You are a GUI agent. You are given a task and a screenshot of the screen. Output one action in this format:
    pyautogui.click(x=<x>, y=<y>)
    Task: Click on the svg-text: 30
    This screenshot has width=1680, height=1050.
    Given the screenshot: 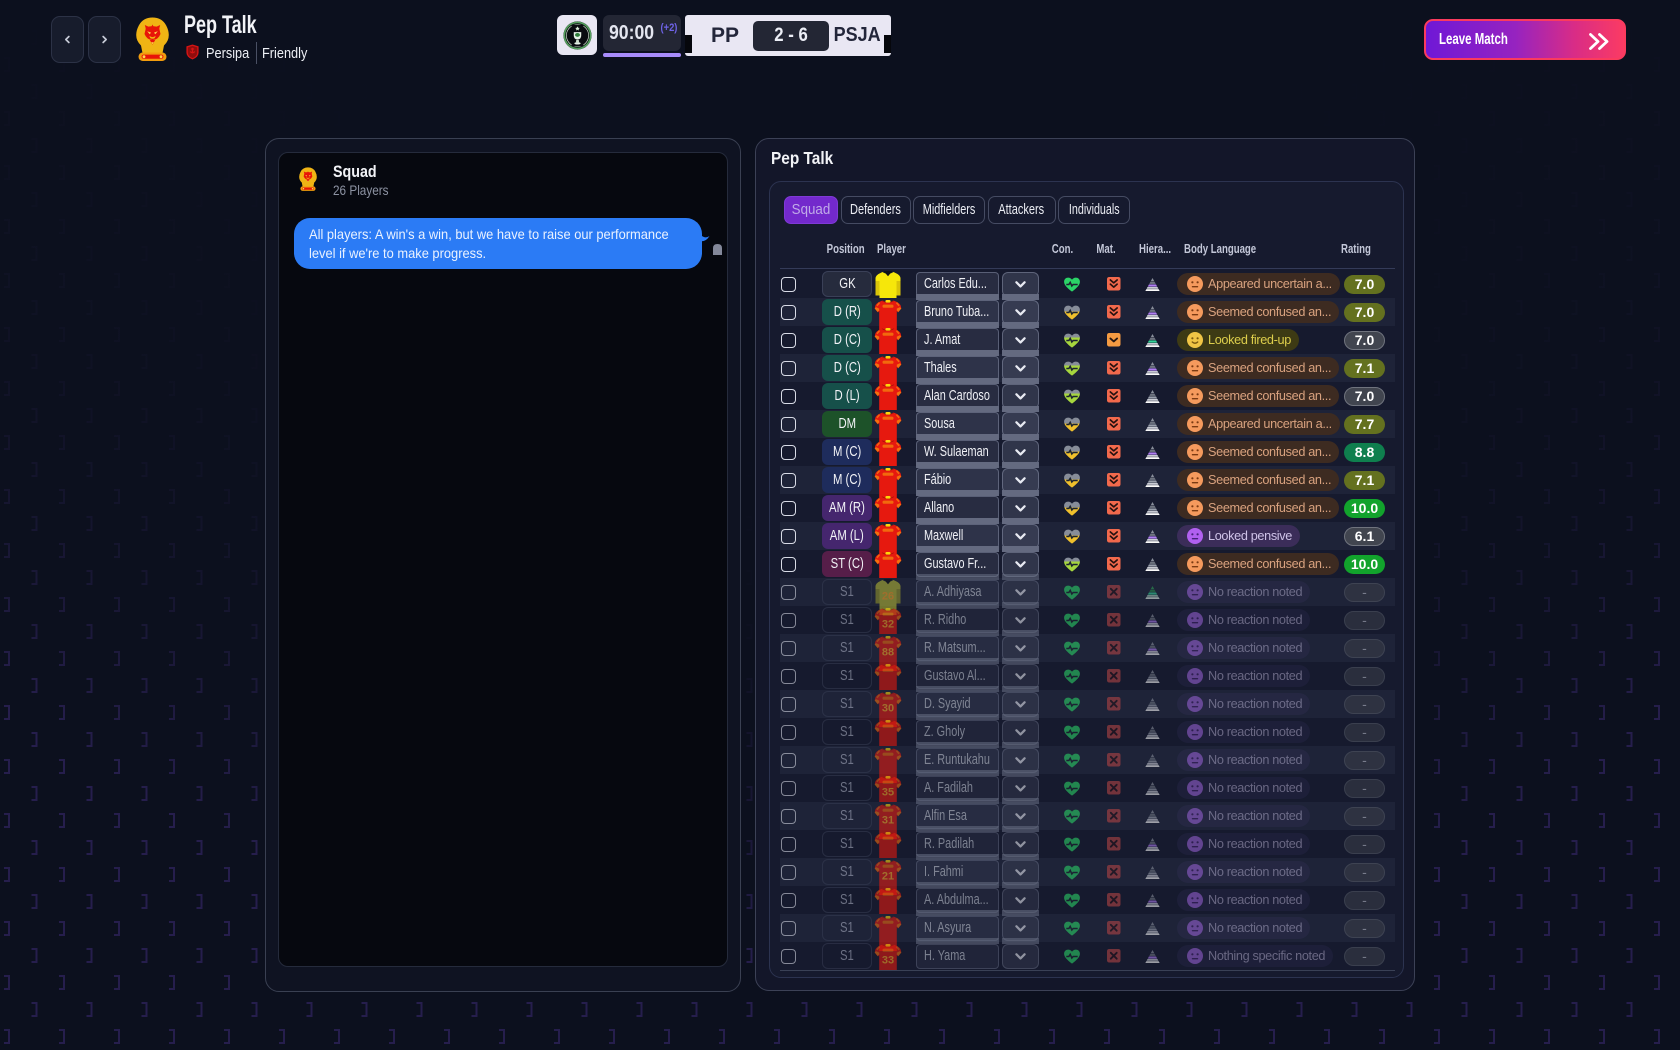 What is the action you would take?
    pyautogui.click(x=888, y=709)
    